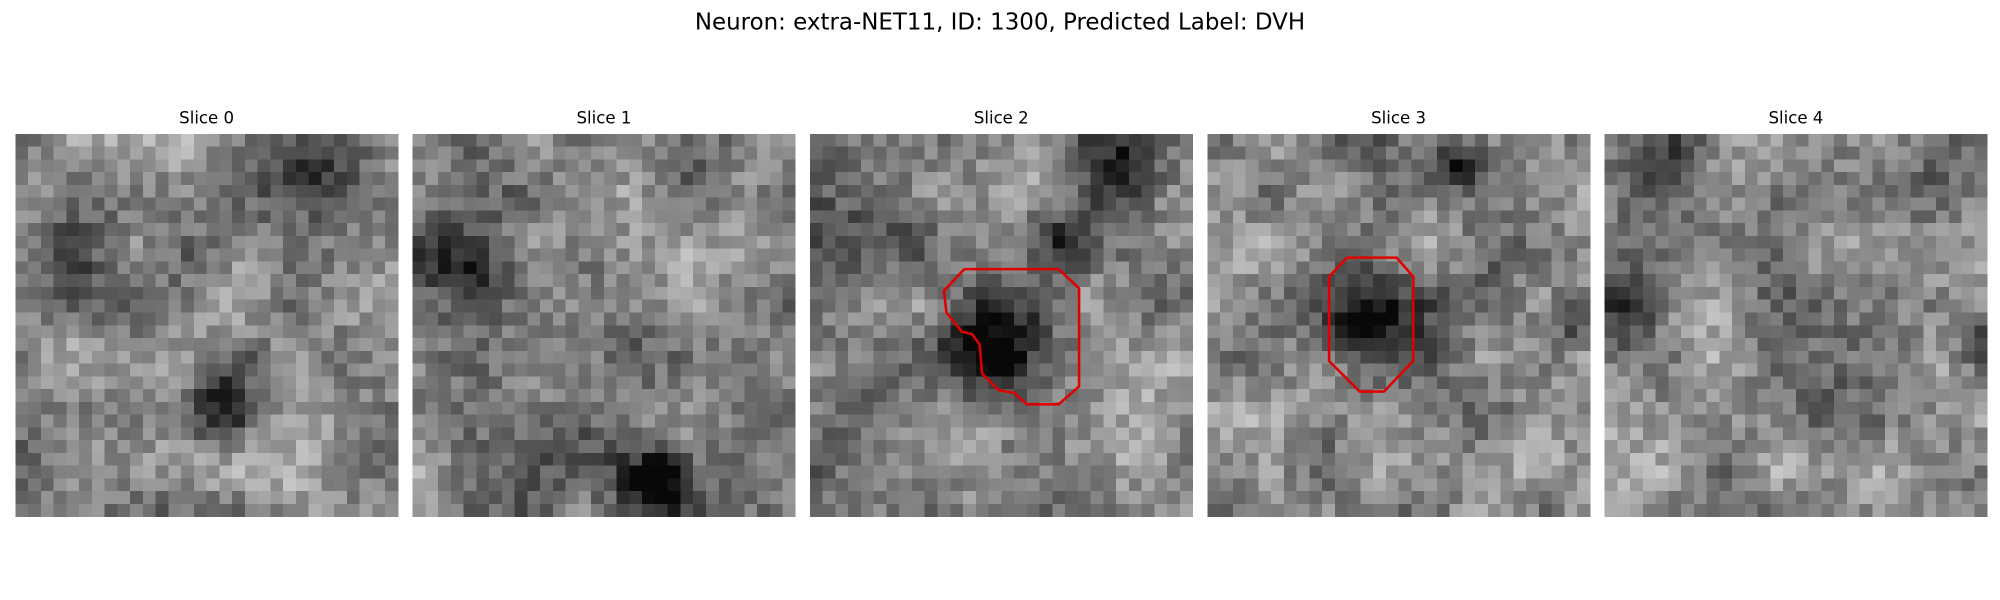  What do you see at coordinates (1001, 313) in the screenshot?
I see `image-panel: Slice 2` at bounding box center [1001, 313].